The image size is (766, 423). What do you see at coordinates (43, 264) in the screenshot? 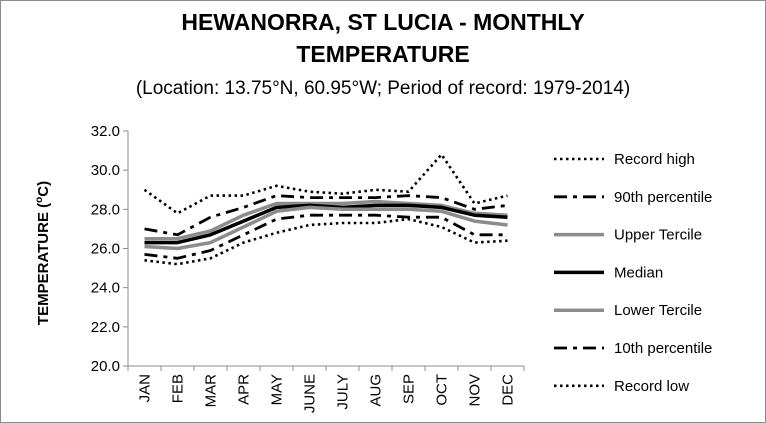
I see `y-axis-title-main: TEMPERATURE (` at bounding box center [43, 264].